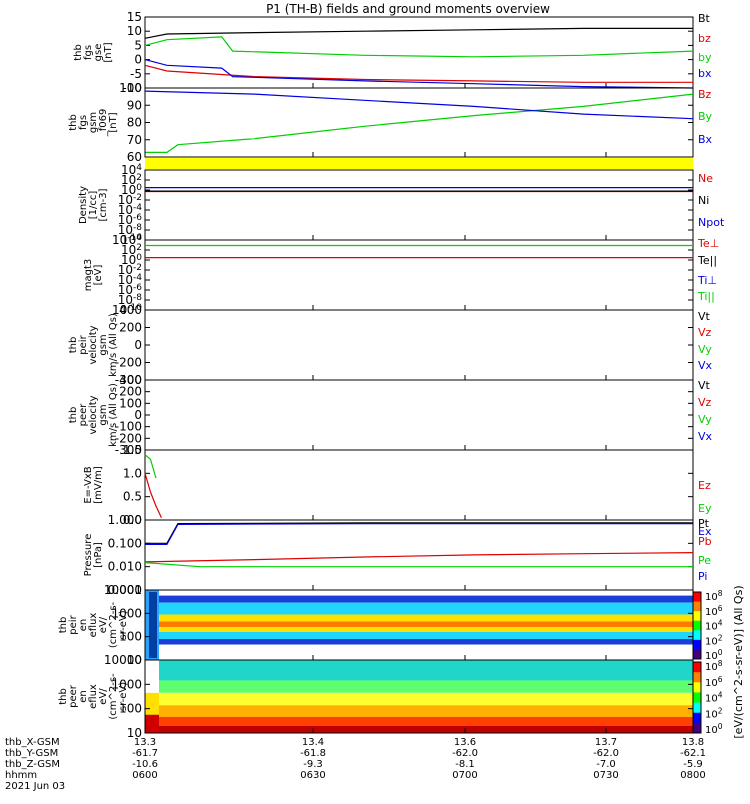 This screenshot has height=804, width=750. I want to click on x-column-value: 13.3, so click(145, 742).